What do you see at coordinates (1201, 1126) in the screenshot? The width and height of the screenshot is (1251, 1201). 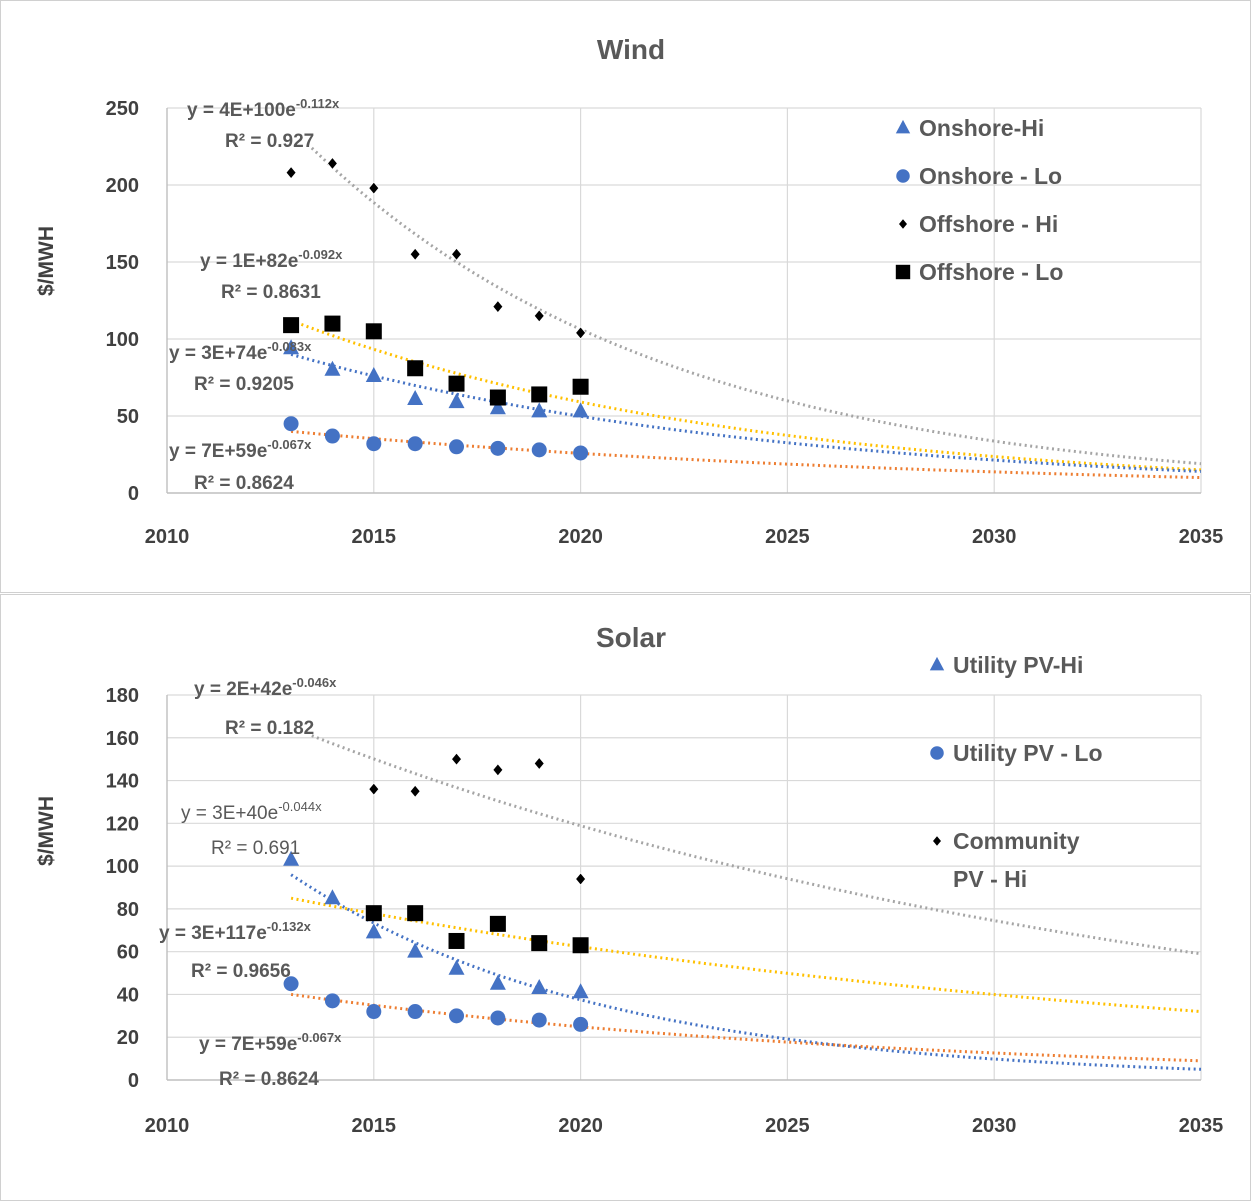 I see `x-tick-label: 2035` at bounding box center [1201, 1126].